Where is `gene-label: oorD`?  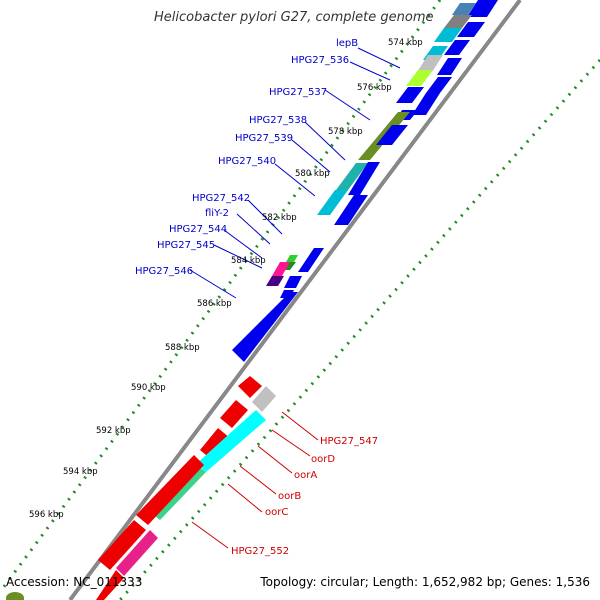 gene-label: oorD is located at coordinates (323, 459).